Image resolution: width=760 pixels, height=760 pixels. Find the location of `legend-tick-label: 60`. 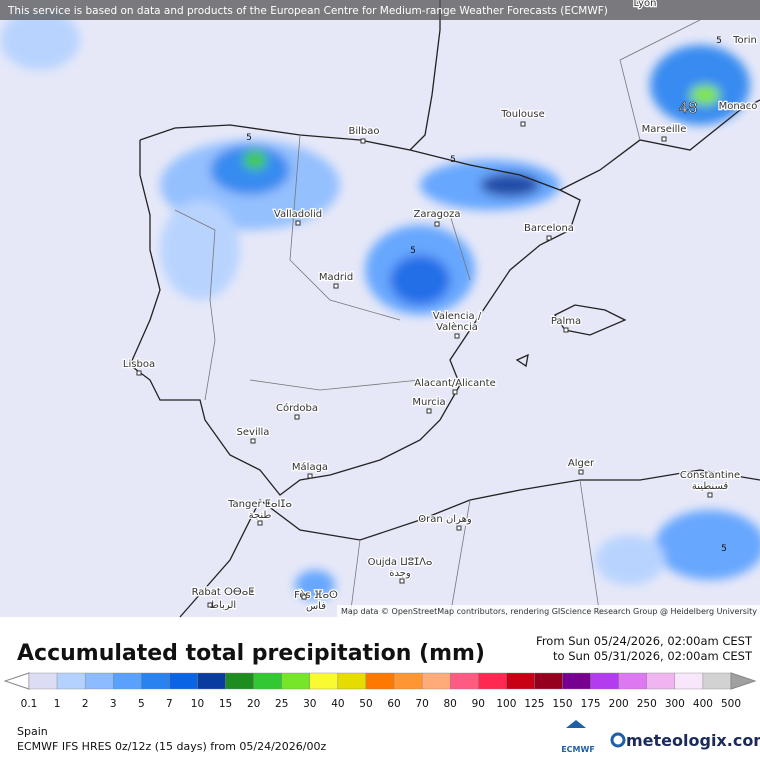

legend-tick-label: 60 is located at coordinates (393, 704).